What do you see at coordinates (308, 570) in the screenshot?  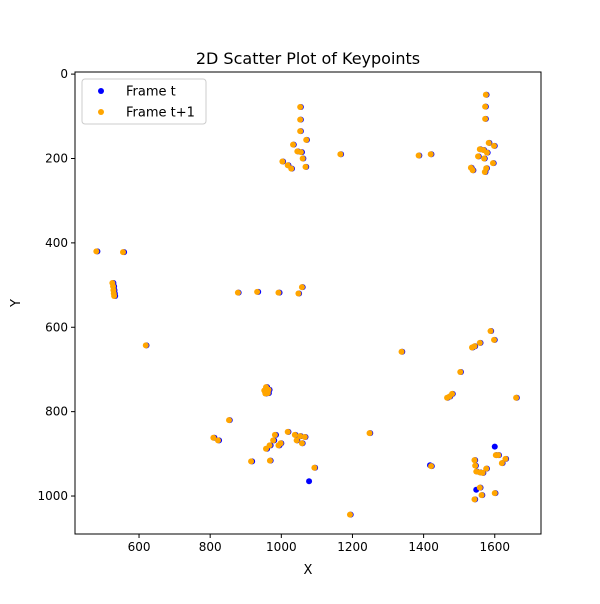 I see `x-axis-label: X` at bounding box center [308, 570].